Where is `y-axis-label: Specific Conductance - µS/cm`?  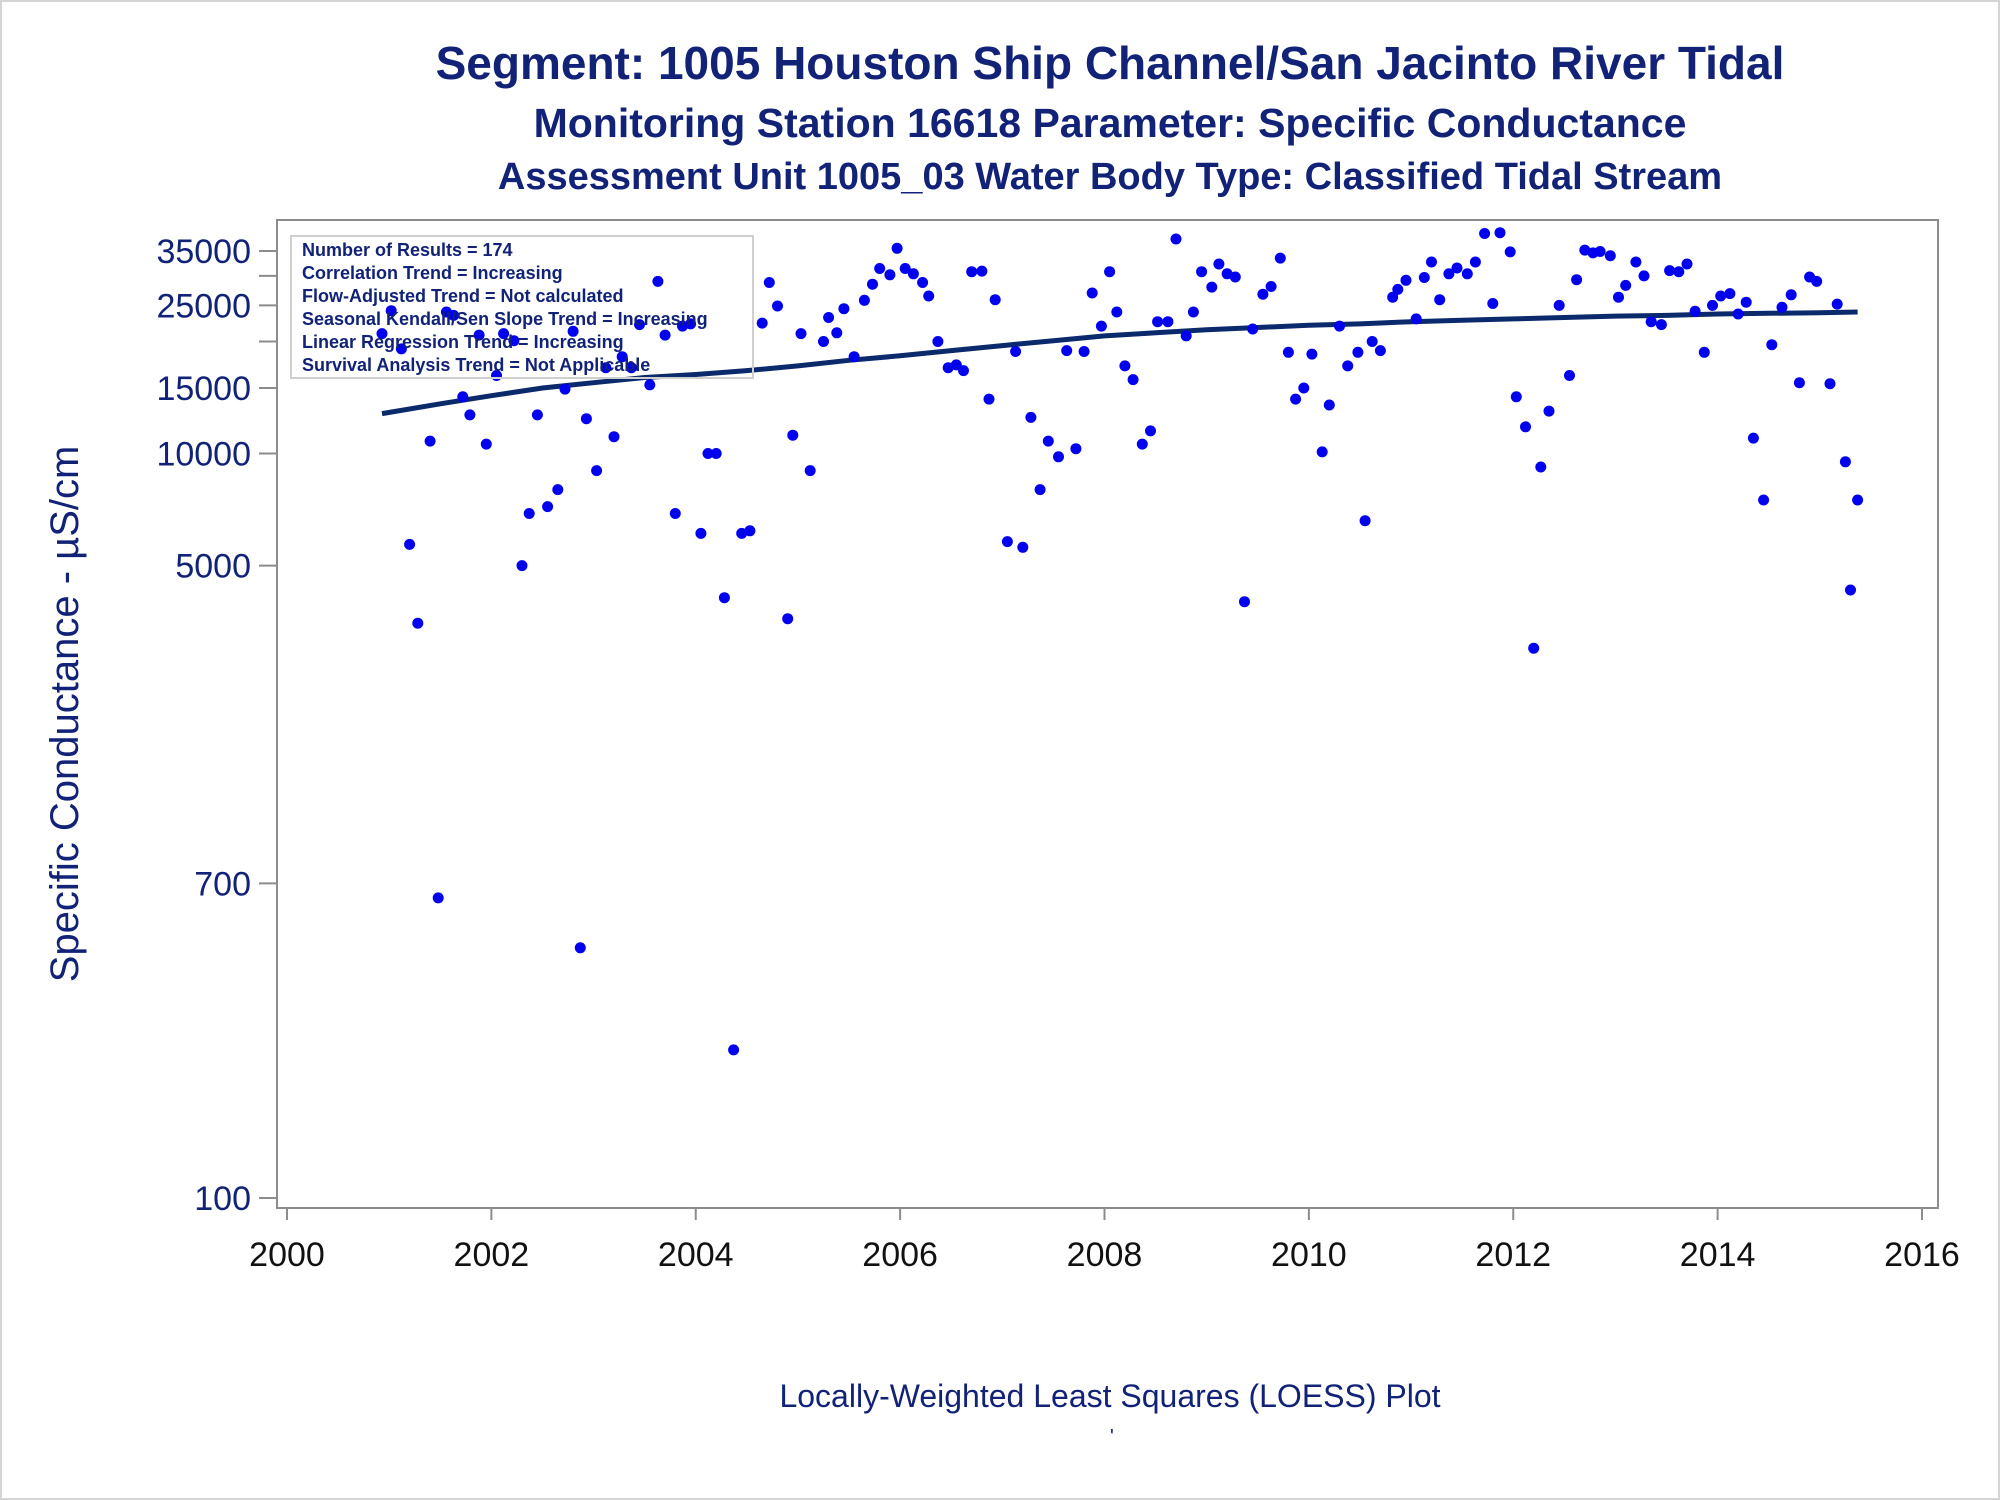 y-axis-label: Specific Conductance - µS/cm is located at coordinates (65, 714).